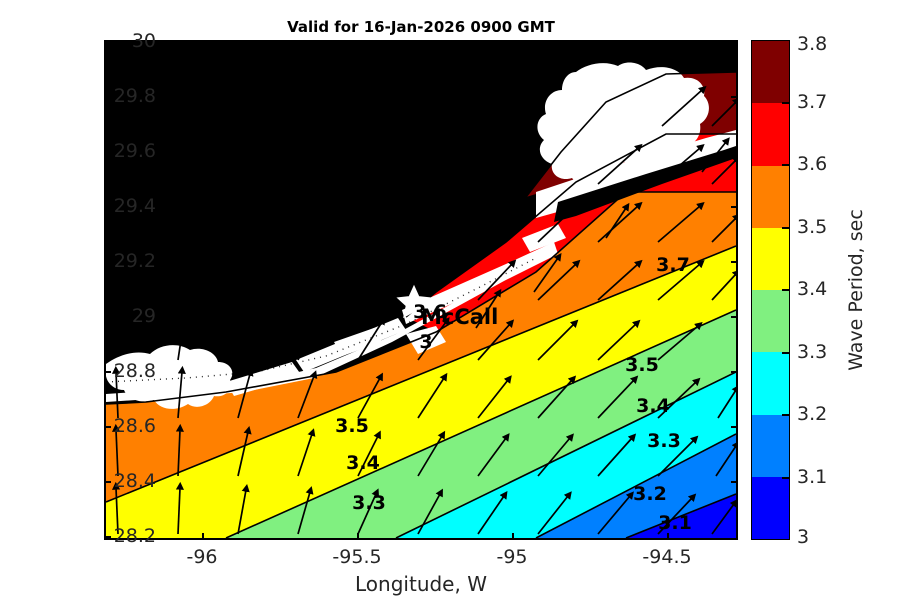  I want to click on ytick-label: 28.2, so click(134, 536).